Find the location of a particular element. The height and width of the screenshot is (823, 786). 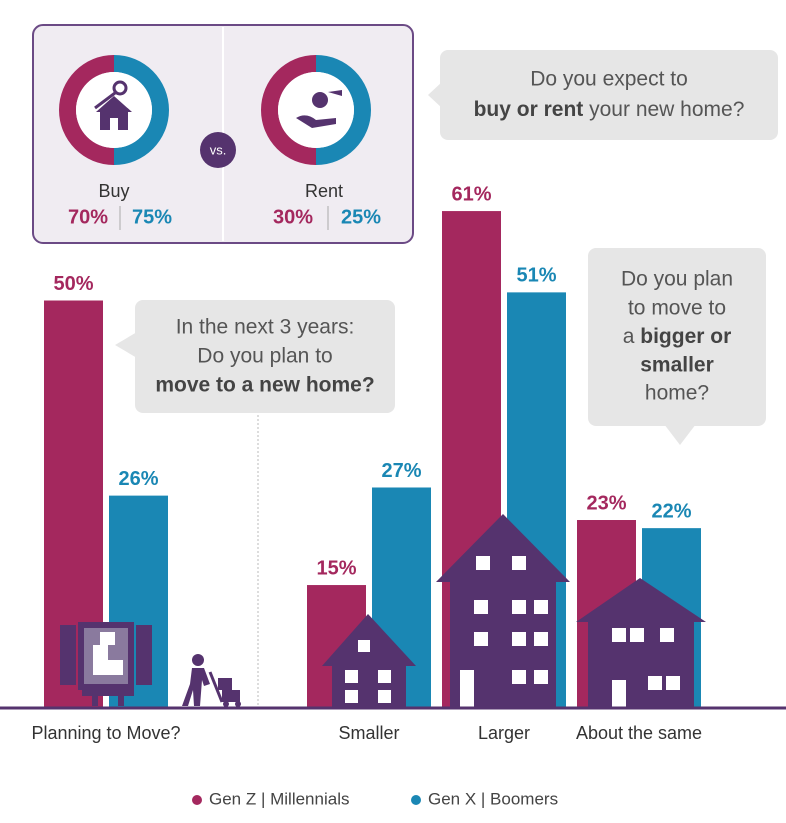

option-value: 25% is located at coordinates (361, 217).